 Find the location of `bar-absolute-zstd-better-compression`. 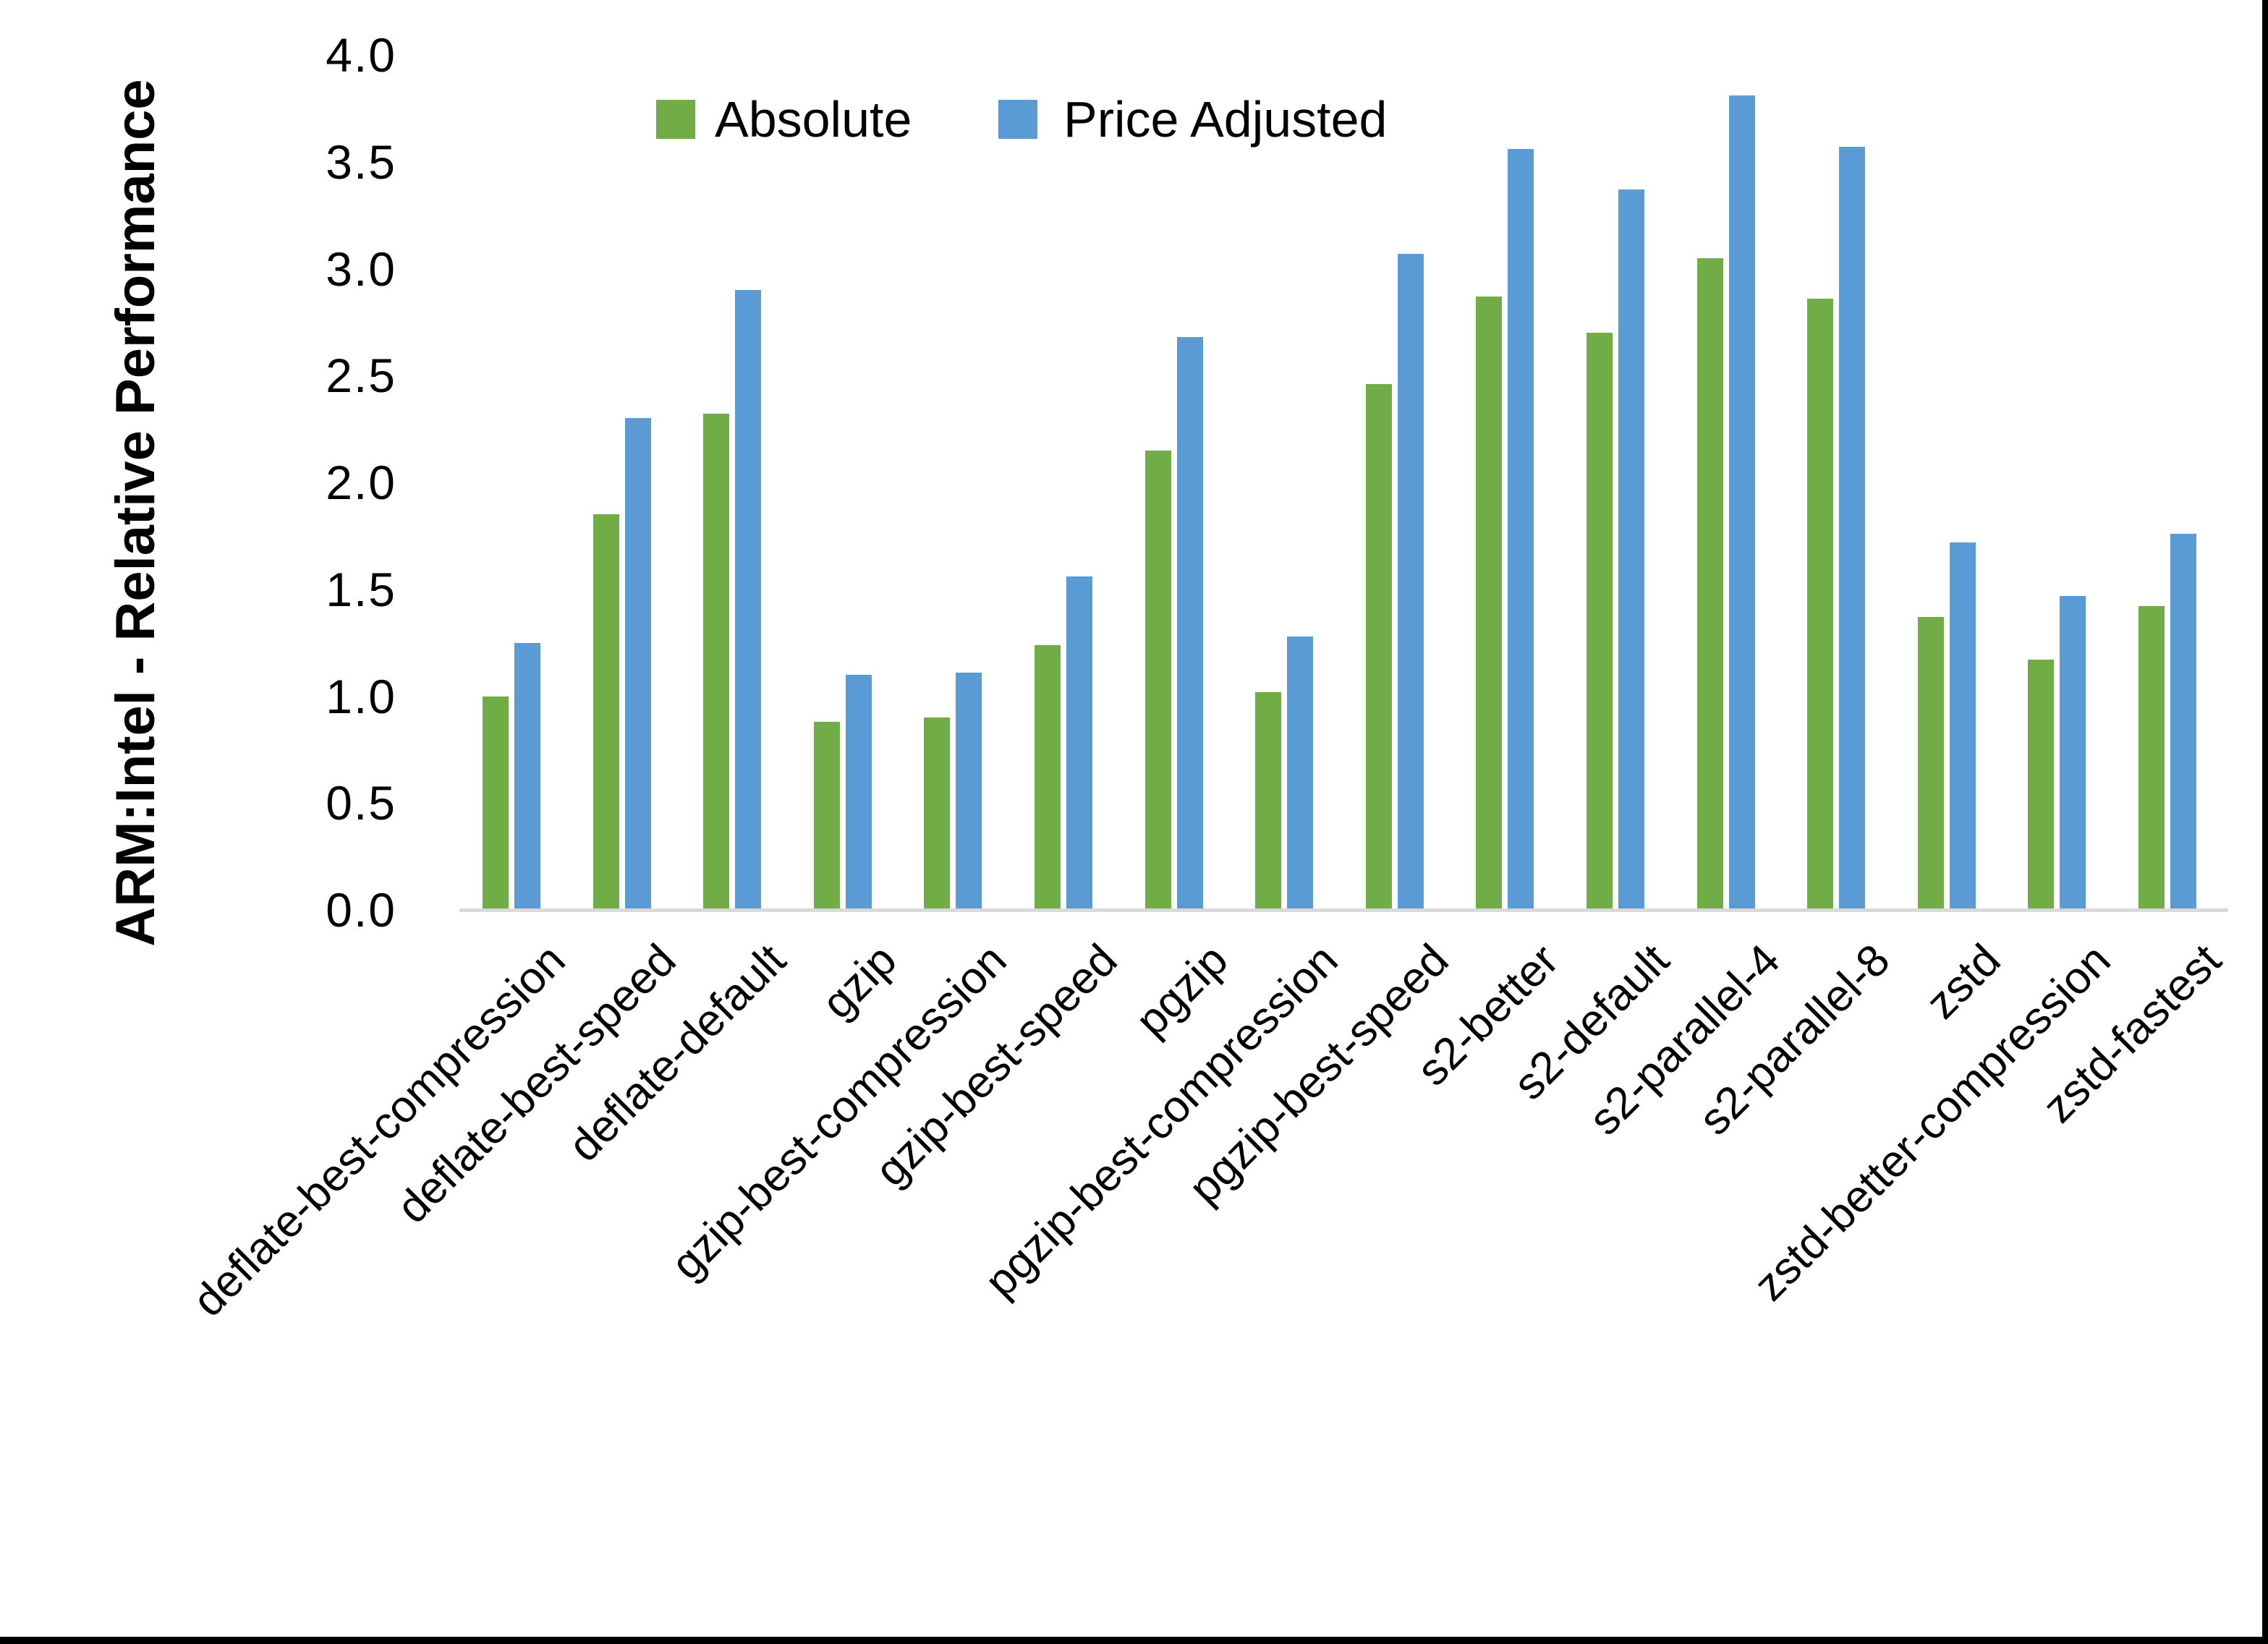

bar-absolute-zstd-better-compression is located at coordinates (2041, 785).